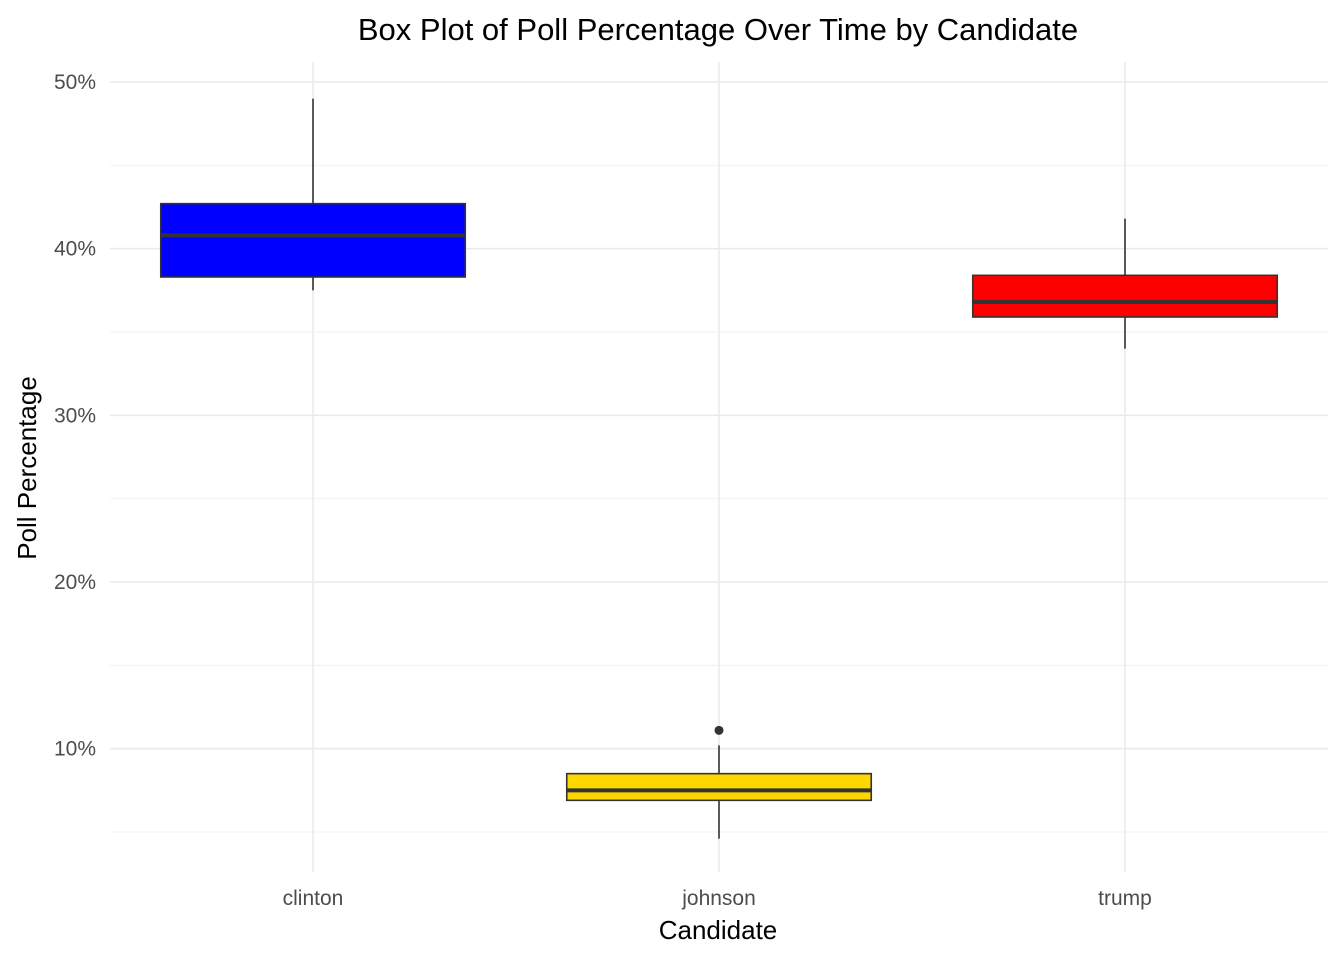 The height and width of the screenshot is (960, 1344). Describe the element at coordinates (718, 930) in the screenshot. I see `x-axis-title: Candidate` at that location.